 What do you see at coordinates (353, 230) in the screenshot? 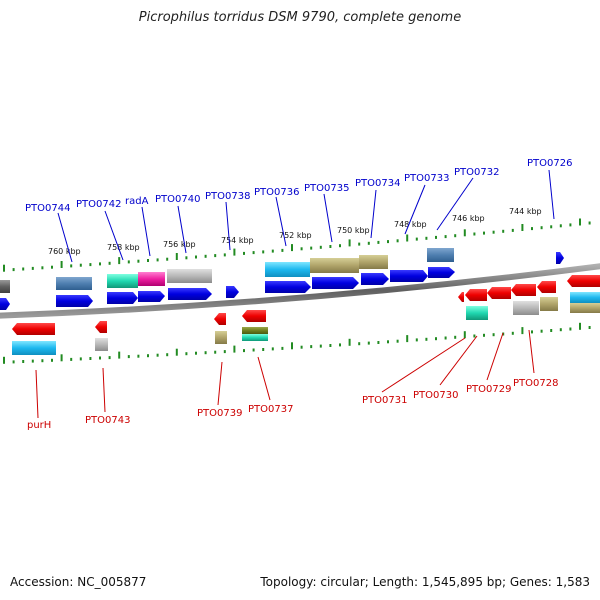
I see `scale-label: 750 kbp` at bounding box center [353, 230].